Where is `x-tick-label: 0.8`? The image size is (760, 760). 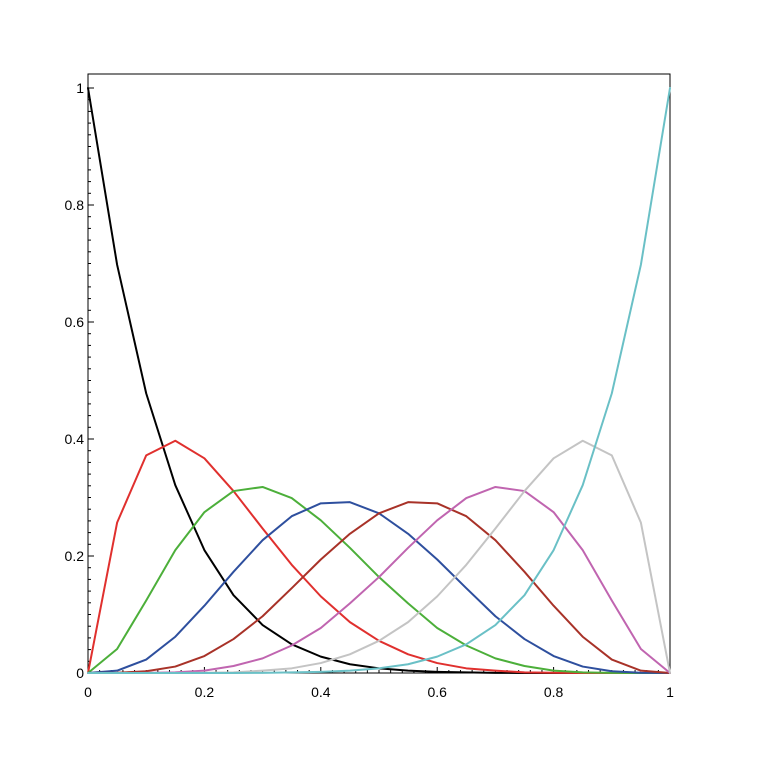
x-tick-label: 0.8 is located at coordinates (554, 692).